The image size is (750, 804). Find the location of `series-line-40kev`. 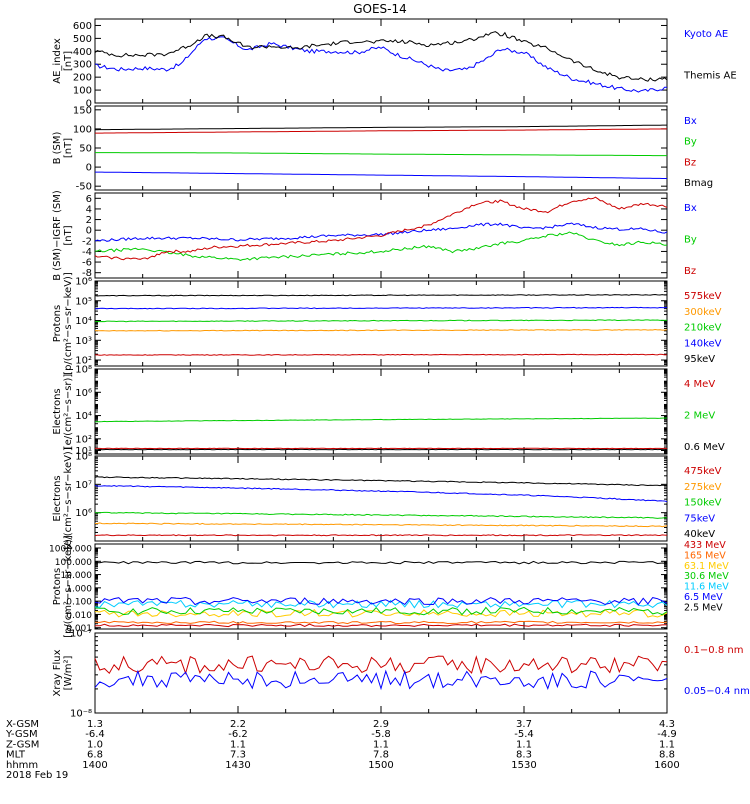

series-line-40kev is located at coordinates (381, 481).